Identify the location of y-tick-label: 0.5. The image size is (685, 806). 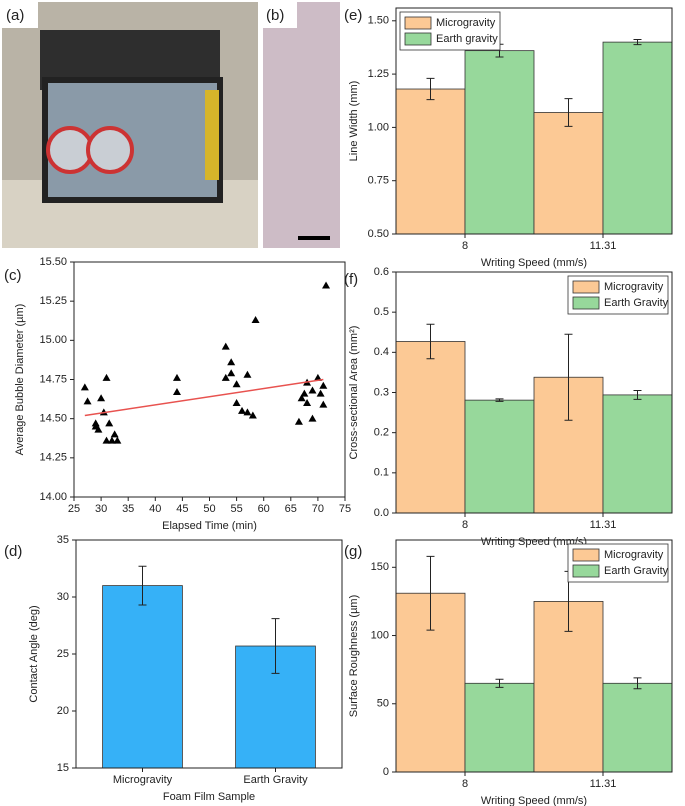
(381, 312).